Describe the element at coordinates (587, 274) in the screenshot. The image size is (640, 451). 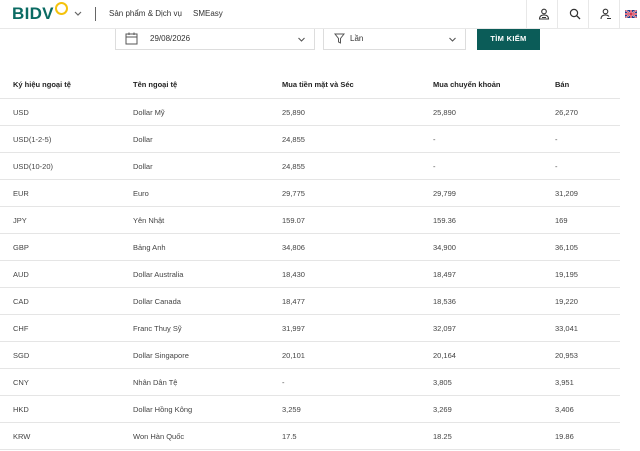
I see `sell-rate: 19,195` at that location.